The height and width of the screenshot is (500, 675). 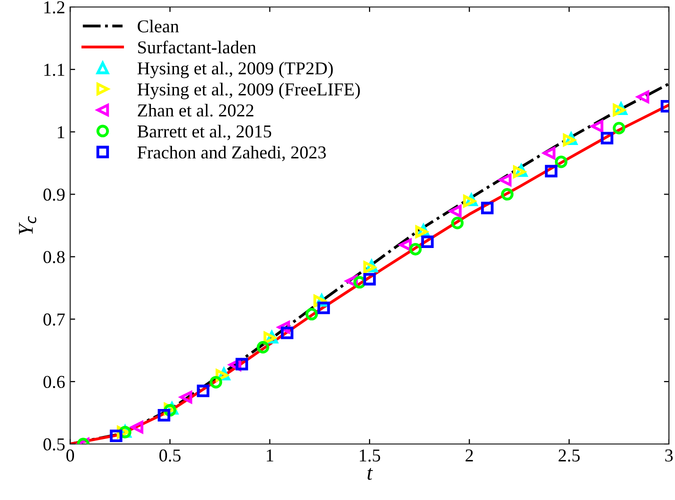 I want to click on y-tick-label: 0.5, so click(x=54, y=444).